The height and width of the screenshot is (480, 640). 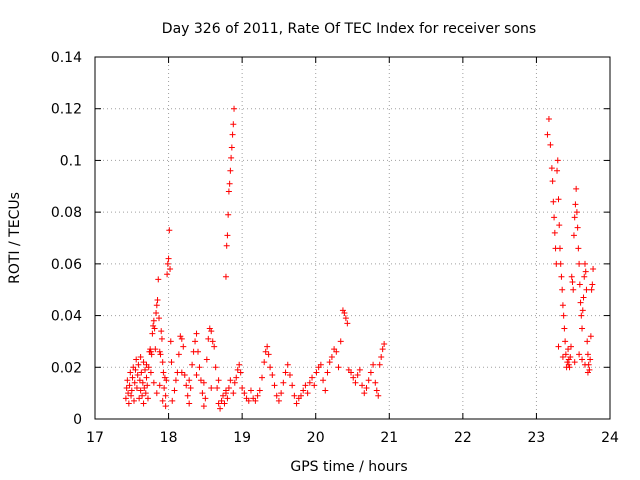 I want to click on x-tick-label: 19, so click(x=242, y=438).